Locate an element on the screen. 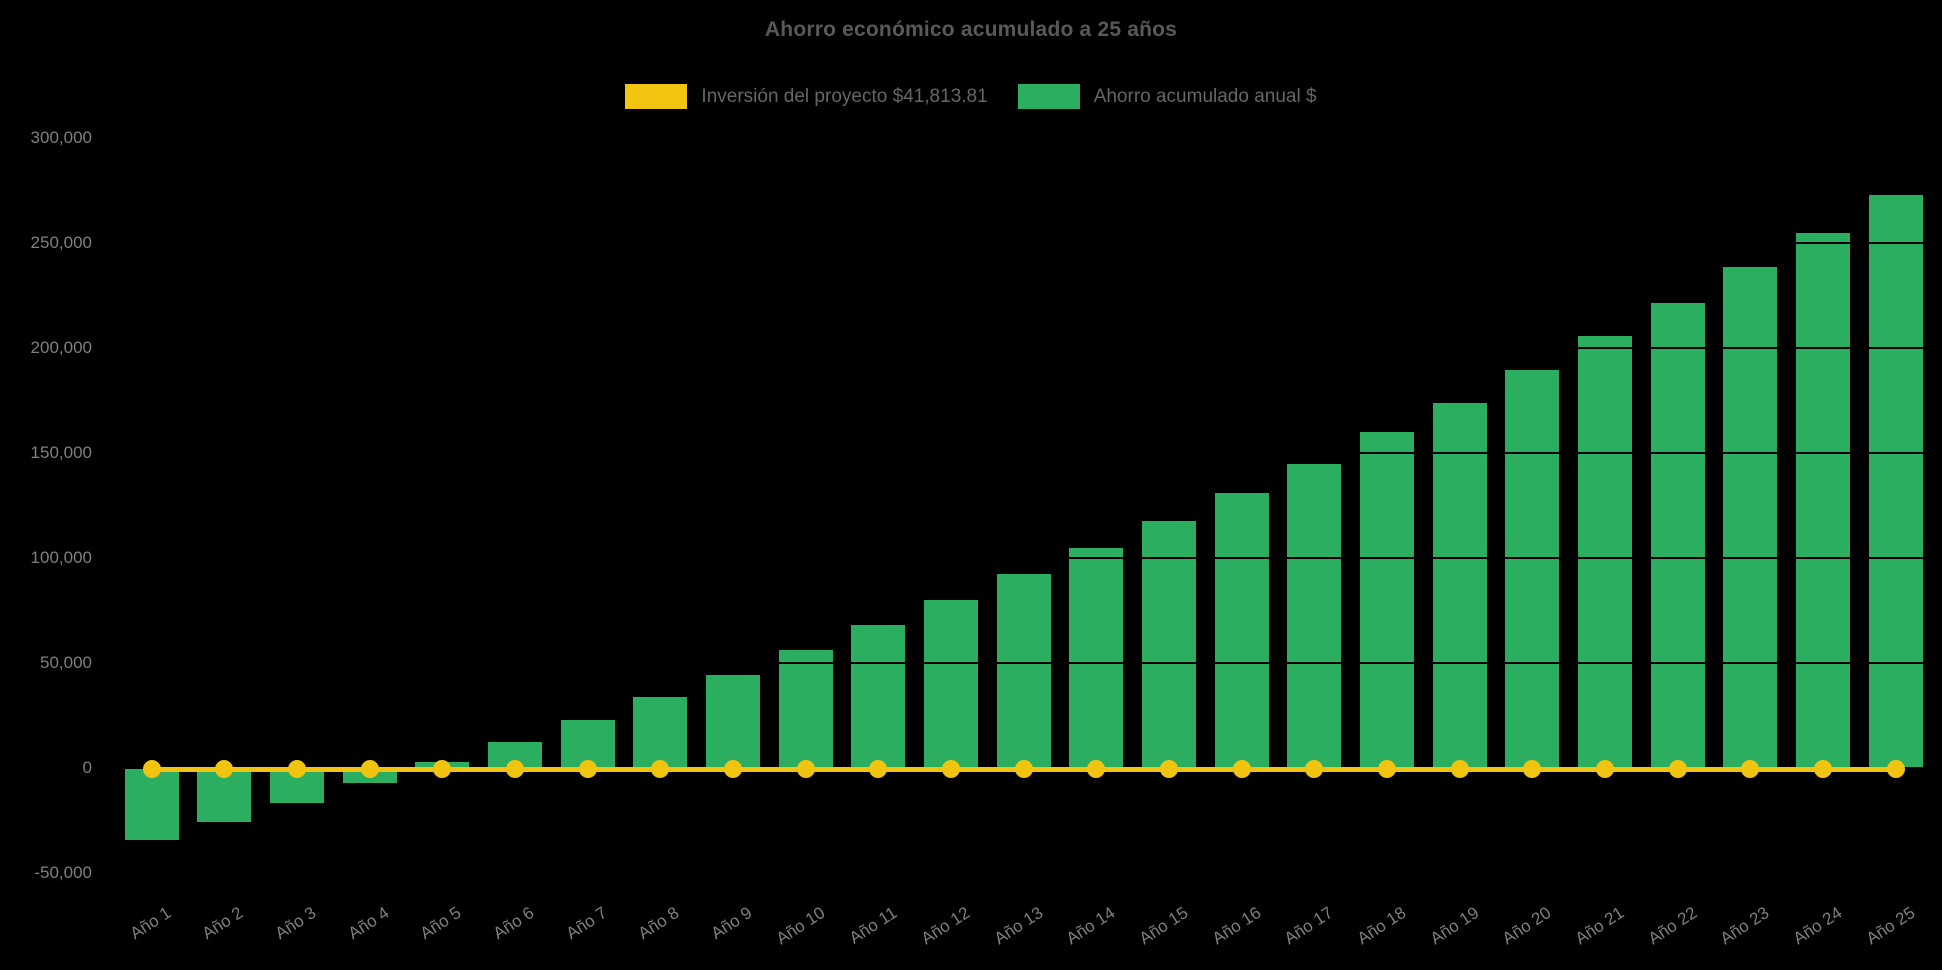 The height and width of the screenshot is (970, 1942). y-tick-label-200000: 200,000 is located at coordinates (61, 347).